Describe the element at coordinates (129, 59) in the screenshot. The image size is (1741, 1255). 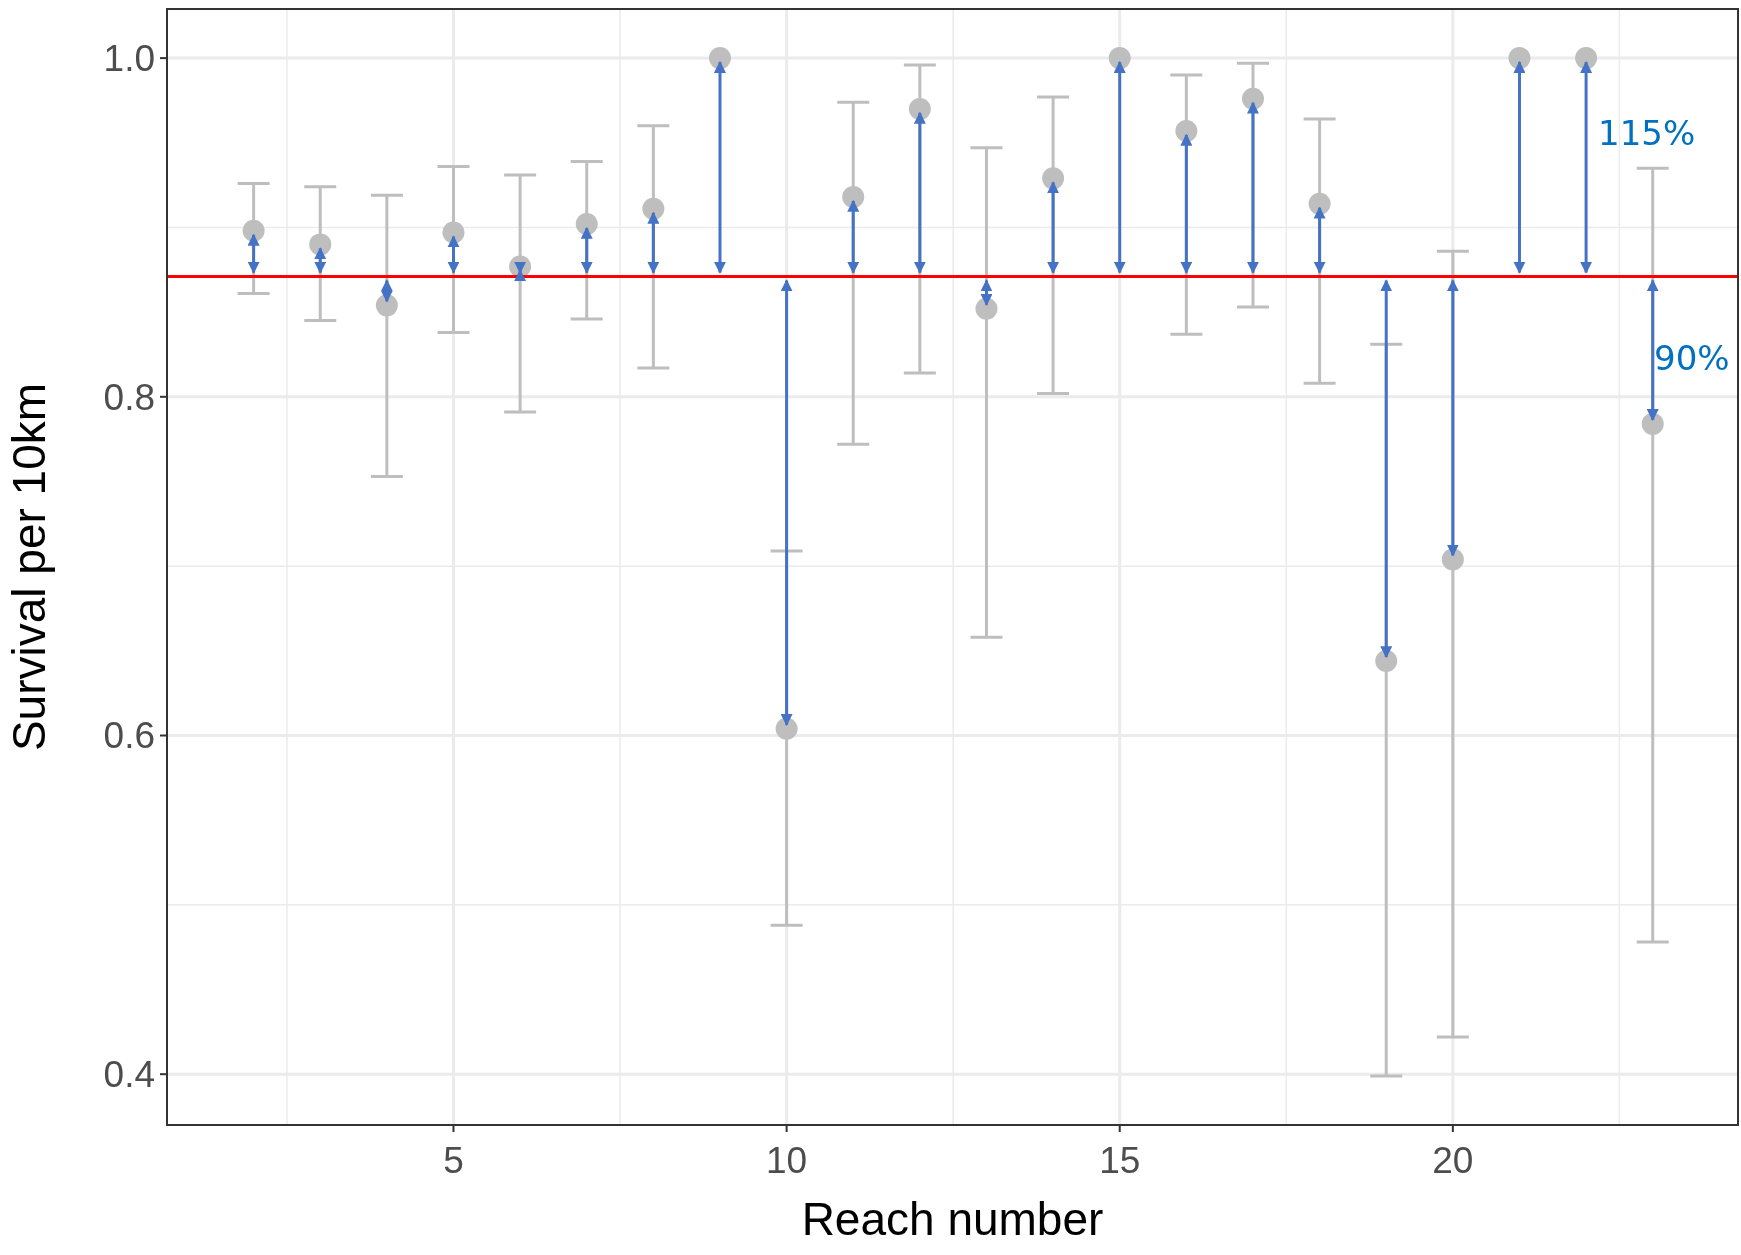
I see `y-tick-label: 1.0` at that location.